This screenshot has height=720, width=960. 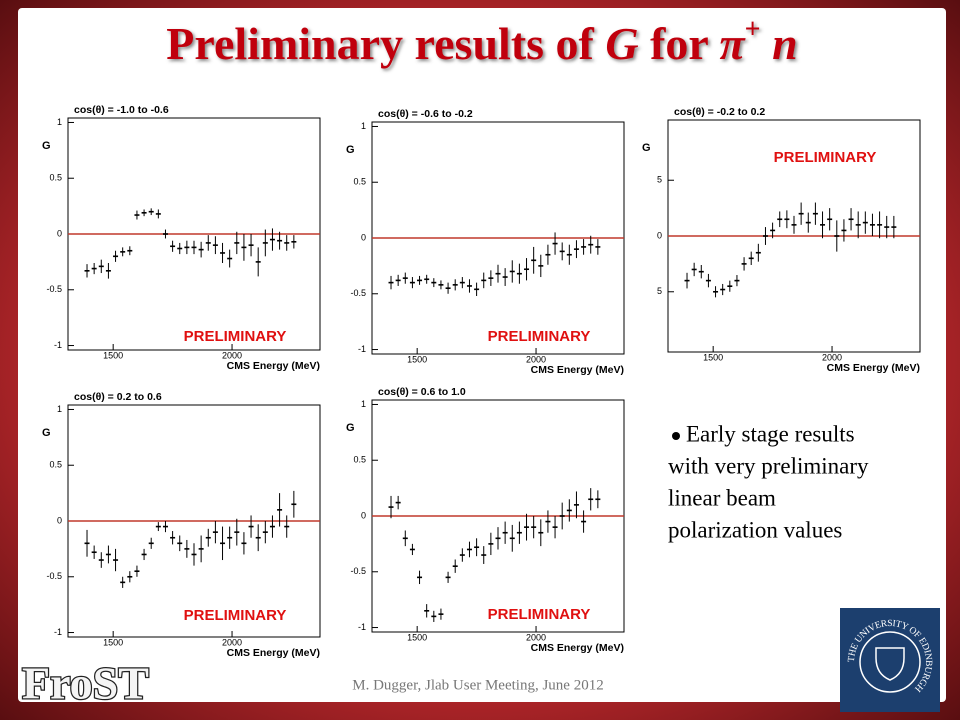 What do you see at coordinates (121, 110) in the screenshot?
I see `chart-title: cos(θ) = -1.0 to -0.6` at bounding box center [121, 110].